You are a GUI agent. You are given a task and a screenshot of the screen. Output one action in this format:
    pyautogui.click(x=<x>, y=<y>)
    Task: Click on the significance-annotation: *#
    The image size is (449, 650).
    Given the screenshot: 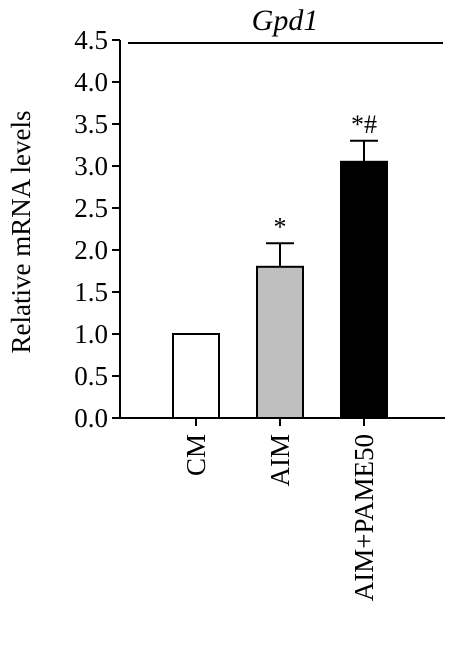 What is the action you would take?
    pyautogui.click(x=364, y=124)
    